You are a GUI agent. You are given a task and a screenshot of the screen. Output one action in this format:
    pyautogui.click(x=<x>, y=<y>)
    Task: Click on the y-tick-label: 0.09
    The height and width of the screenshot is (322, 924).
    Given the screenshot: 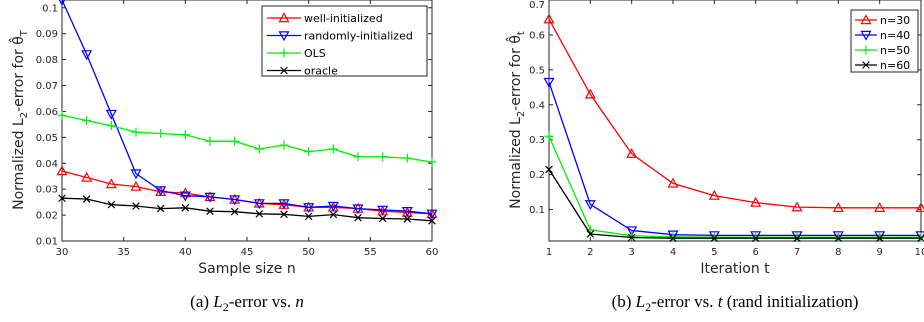 What is the action you would take?
    pyautogui.click(x=47, y=34)
    